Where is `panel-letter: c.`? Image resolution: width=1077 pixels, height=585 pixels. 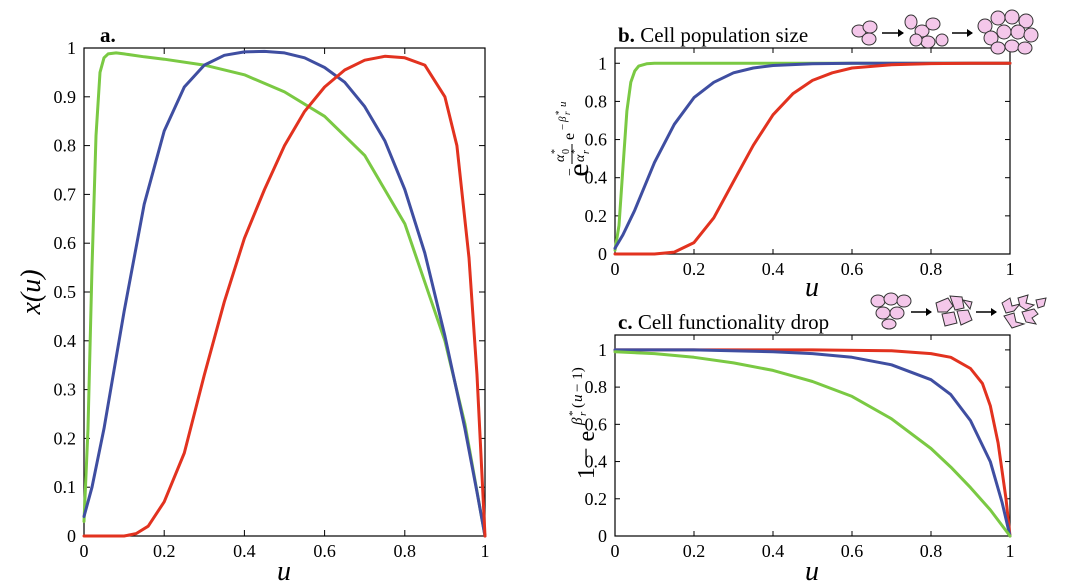
panel-letter: c. is located at coordinates (625, 322).